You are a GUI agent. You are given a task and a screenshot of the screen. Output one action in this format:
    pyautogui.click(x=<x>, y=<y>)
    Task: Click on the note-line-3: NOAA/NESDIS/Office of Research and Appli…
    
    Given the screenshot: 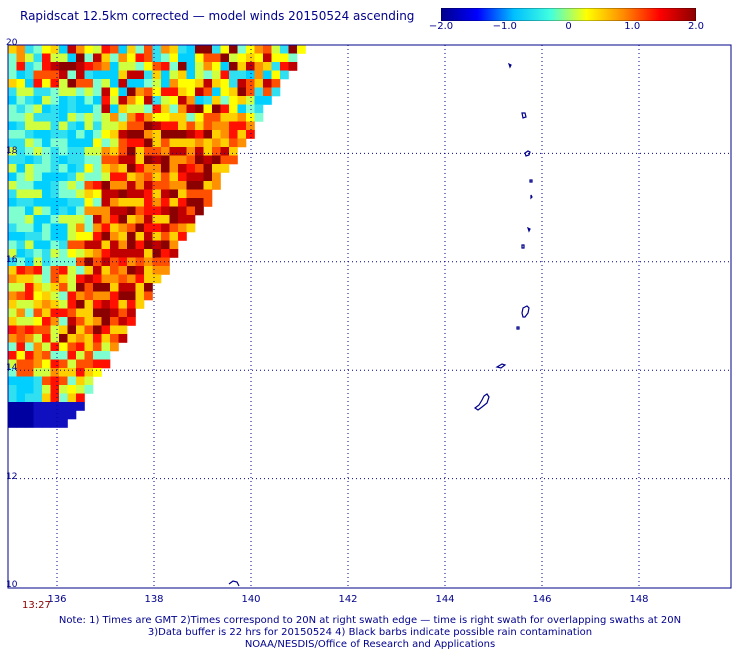 What is the action you would take?
    pyautogui.click(x=370, y=644)
    